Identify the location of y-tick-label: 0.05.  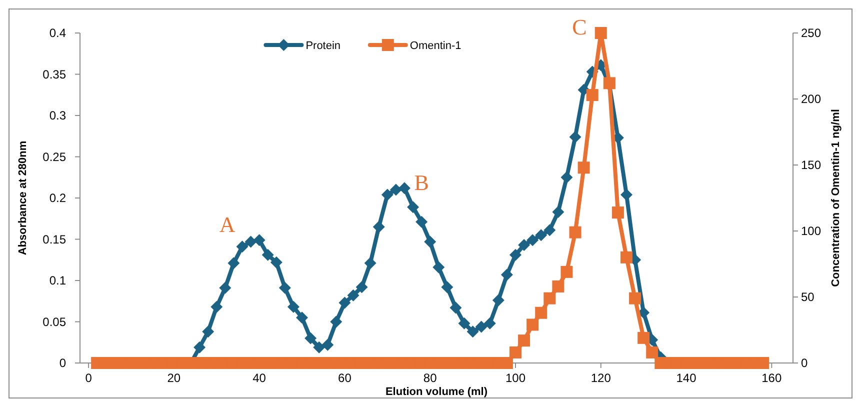
(54, 321).